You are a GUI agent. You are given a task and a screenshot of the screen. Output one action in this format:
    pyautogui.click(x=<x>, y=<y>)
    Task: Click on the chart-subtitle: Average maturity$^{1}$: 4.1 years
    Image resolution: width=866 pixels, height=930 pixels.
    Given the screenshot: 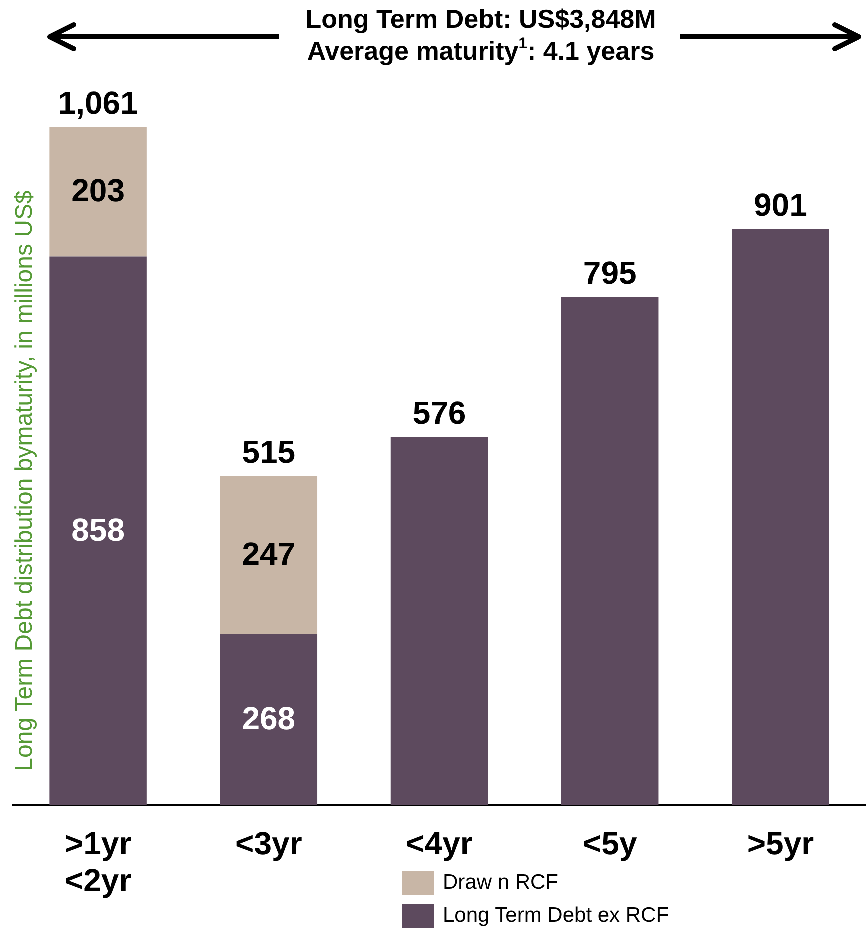 What is the action you would take?
    pyautogui.click(x=481, y=51)
    